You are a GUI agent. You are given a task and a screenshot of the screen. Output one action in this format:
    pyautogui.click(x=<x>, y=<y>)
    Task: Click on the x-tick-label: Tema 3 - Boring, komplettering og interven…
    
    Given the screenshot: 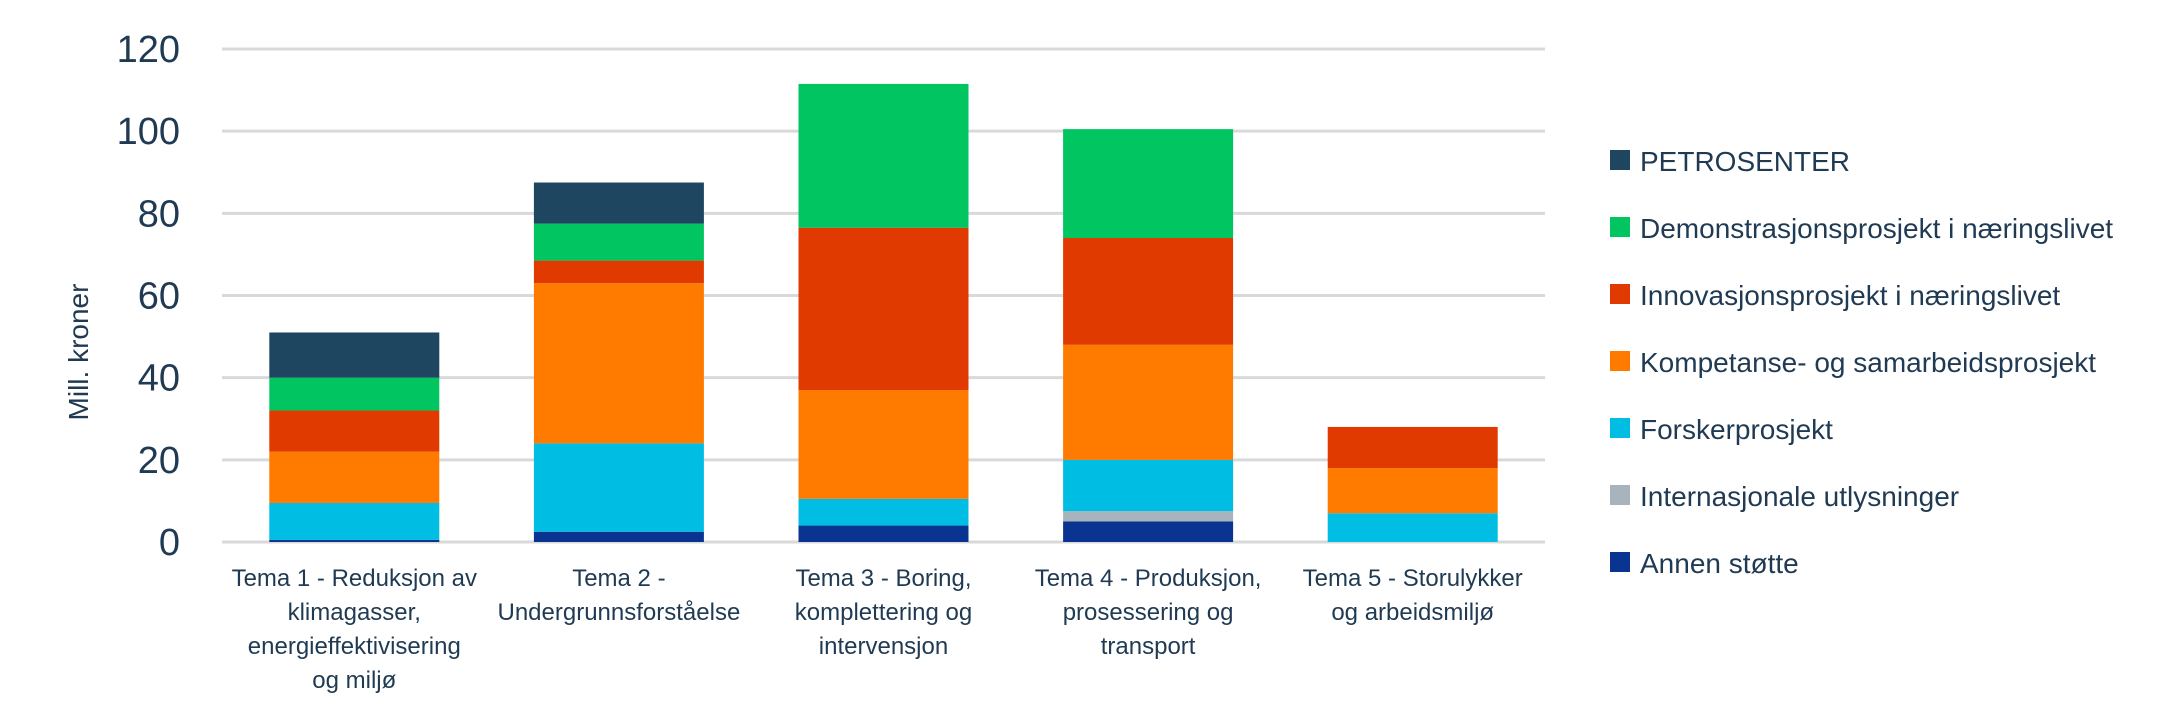 What is the action you would take?
    pyautogui.click(x=883, y=612)
    